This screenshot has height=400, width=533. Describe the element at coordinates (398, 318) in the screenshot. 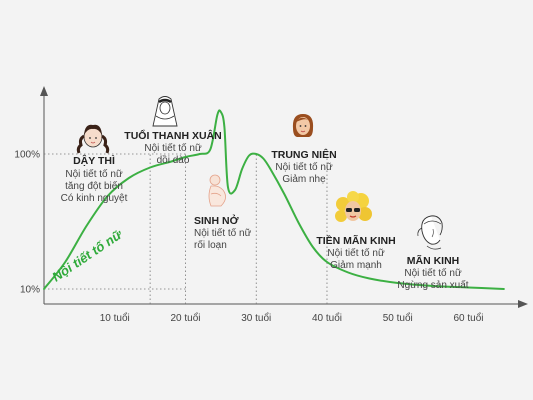

I see `x-tick-label: 50 tuổi` at that location.